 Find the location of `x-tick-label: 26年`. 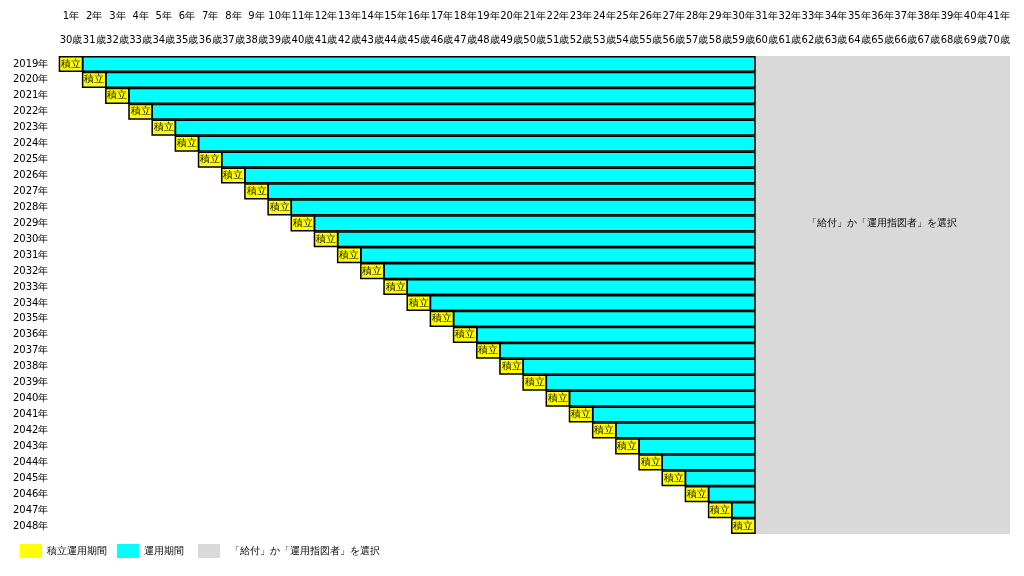

x-tick-label: 26年 is located at coordinates (651, 15).